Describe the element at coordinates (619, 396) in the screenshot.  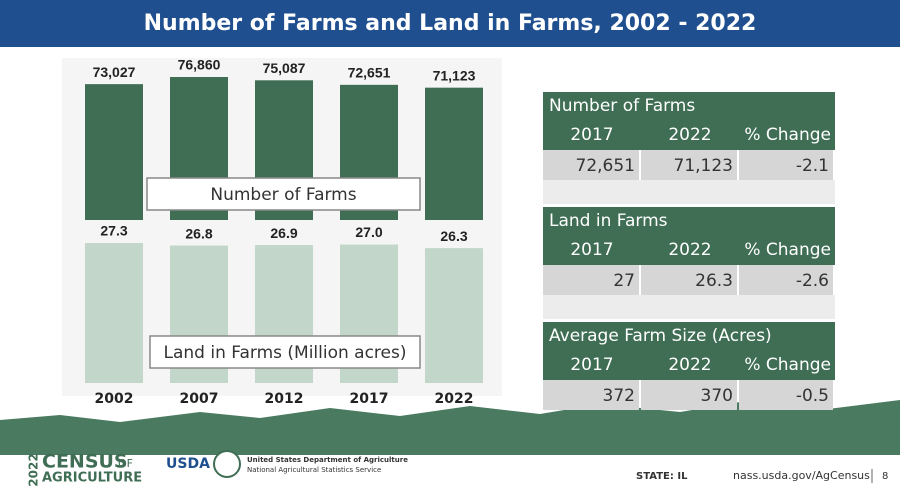
I see `cell-text: 372` at that location.